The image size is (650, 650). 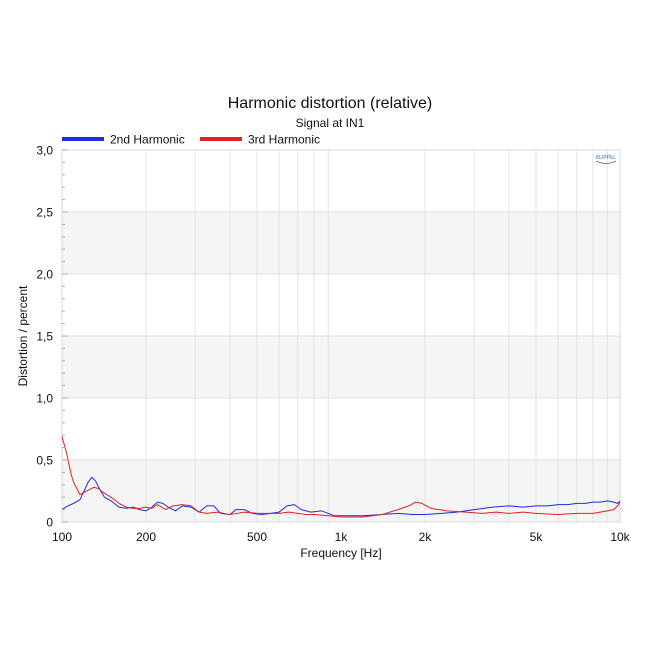 I want to click on legend-label-2nd-harmonic: 2nd Harmonic, so click(x=147, y=140).